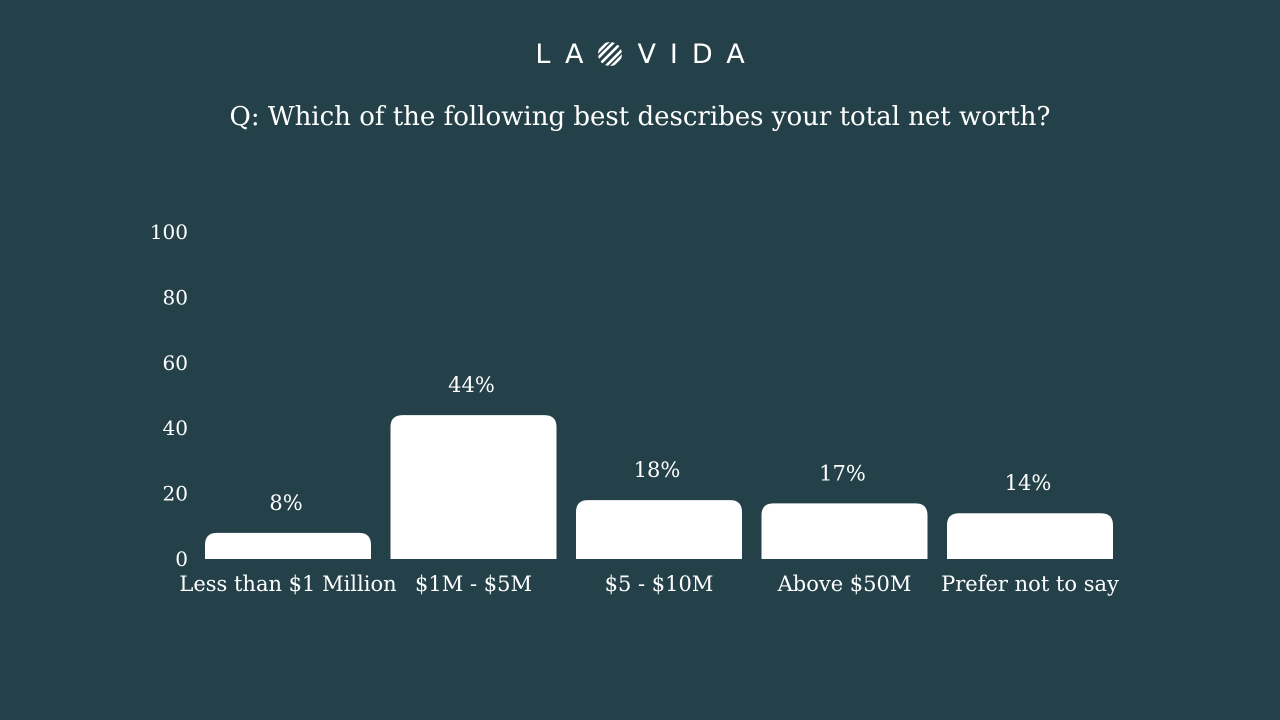 This screenshot has height=720, width=1280. Describe the element at coordinates (175, 363) in the screenshot. I see `y-tick-label: 60` at that location.